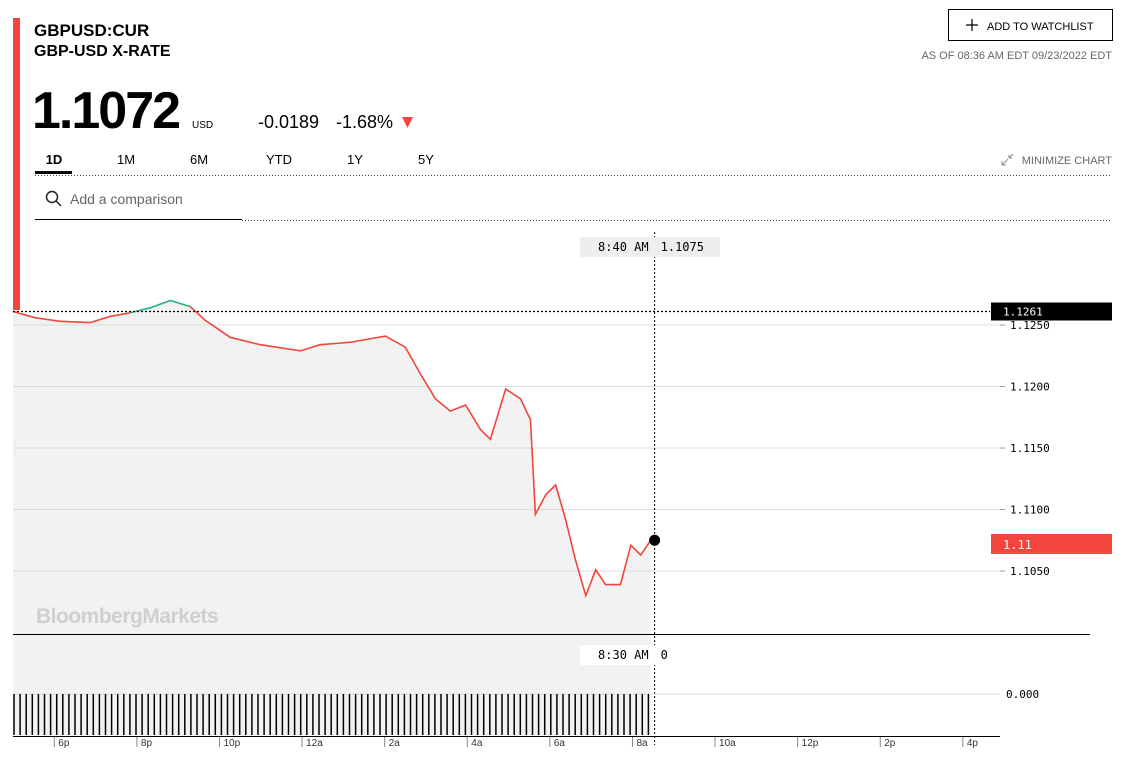  I want to click on x-tick-label: 4a, so click(477, 743).